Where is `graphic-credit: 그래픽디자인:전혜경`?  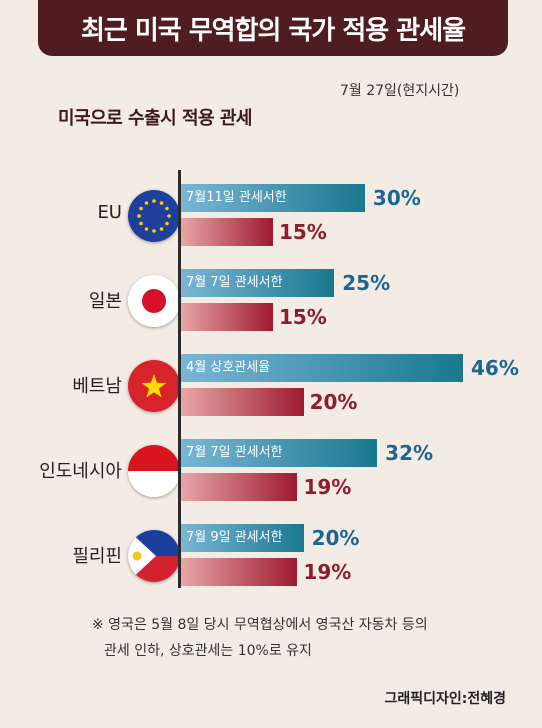
graphic-credit: 그래픽디자인:전혜경 is located at coordinates (445, 699).